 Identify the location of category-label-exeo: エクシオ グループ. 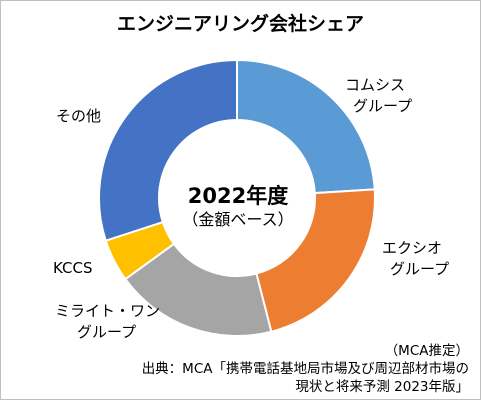
(415, 259).